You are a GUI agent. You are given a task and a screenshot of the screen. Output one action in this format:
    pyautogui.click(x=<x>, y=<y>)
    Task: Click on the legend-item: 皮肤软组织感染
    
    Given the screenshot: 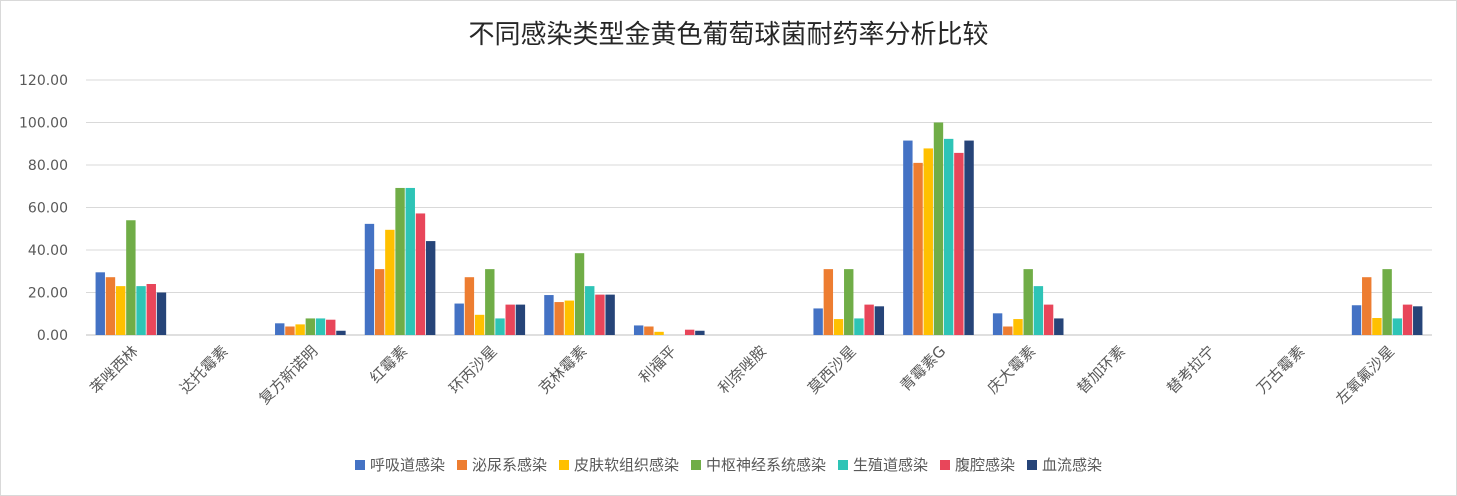 What is the action you would take?
    pyautogui.click(x=618, y=464)
    